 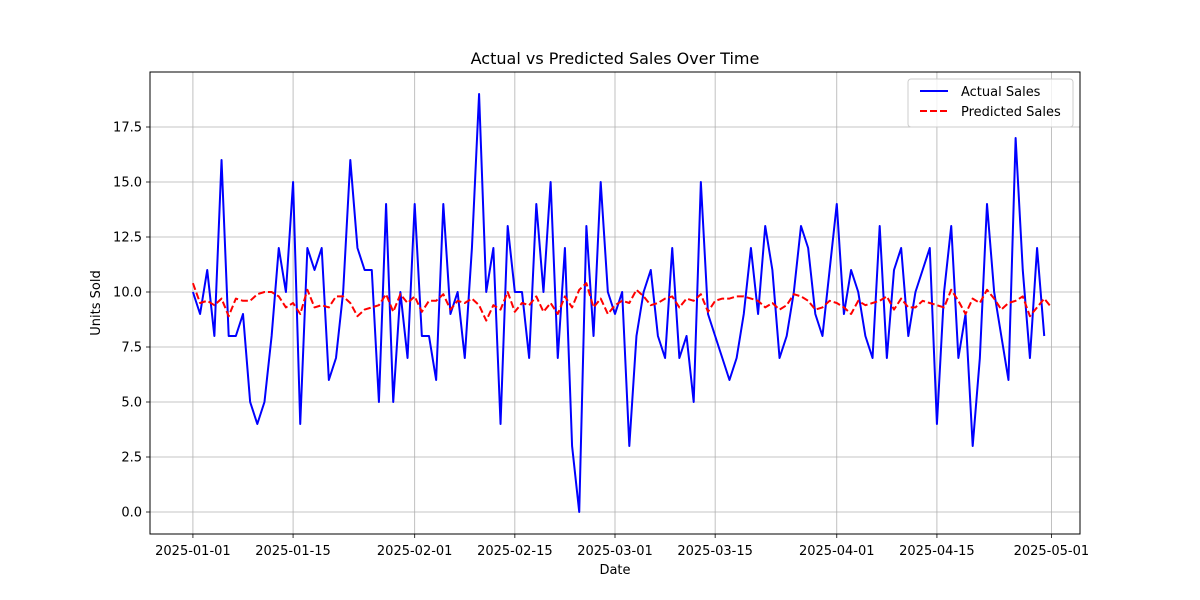 I want to click on x-tick-label: 2025-01-15, so click(x=293, y=551).